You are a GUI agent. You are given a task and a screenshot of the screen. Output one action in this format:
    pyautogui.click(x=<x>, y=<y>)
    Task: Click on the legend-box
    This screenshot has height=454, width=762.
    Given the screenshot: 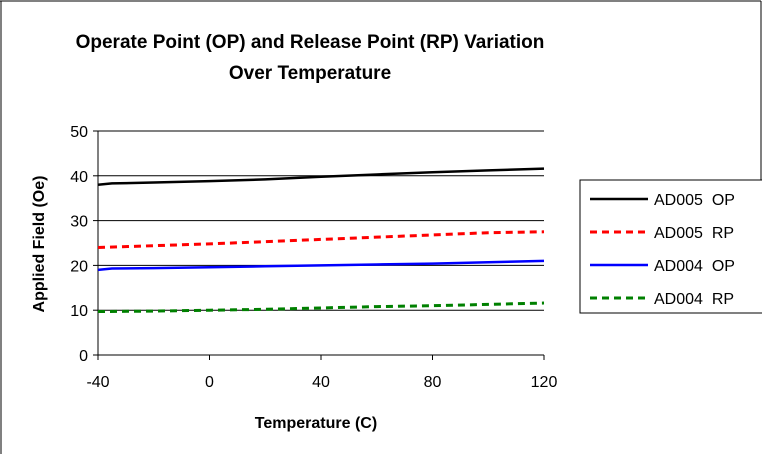 What is the action you would take?
    pyautogui.click(x=670, y=246)
    